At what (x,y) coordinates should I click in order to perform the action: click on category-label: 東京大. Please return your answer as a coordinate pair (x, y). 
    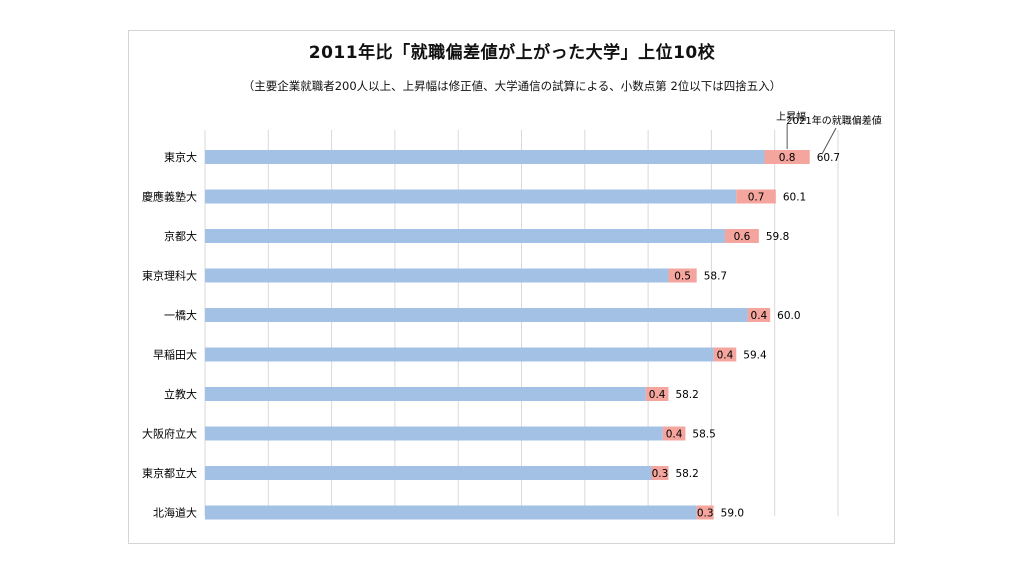
    Looking at the image, I should click on (180, 157).